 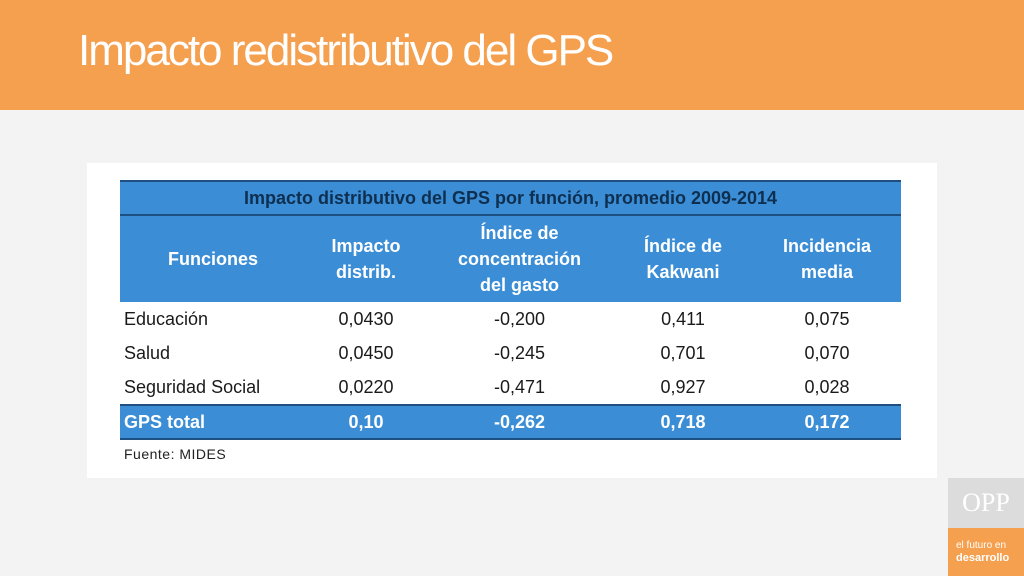 I want to click on header-funciones: Funciones, so click(x=212, y=259).